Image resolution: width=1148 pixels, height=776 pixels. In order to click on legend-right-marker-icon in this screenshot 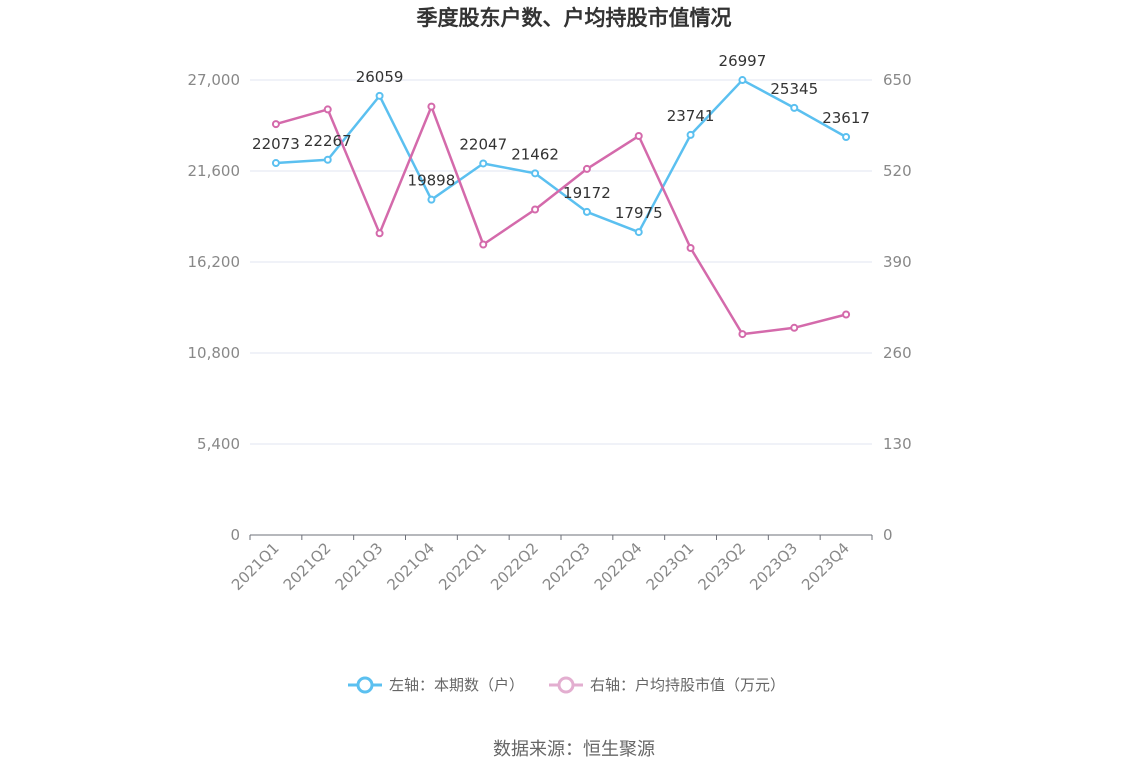, I will do `click(566, 685)`.